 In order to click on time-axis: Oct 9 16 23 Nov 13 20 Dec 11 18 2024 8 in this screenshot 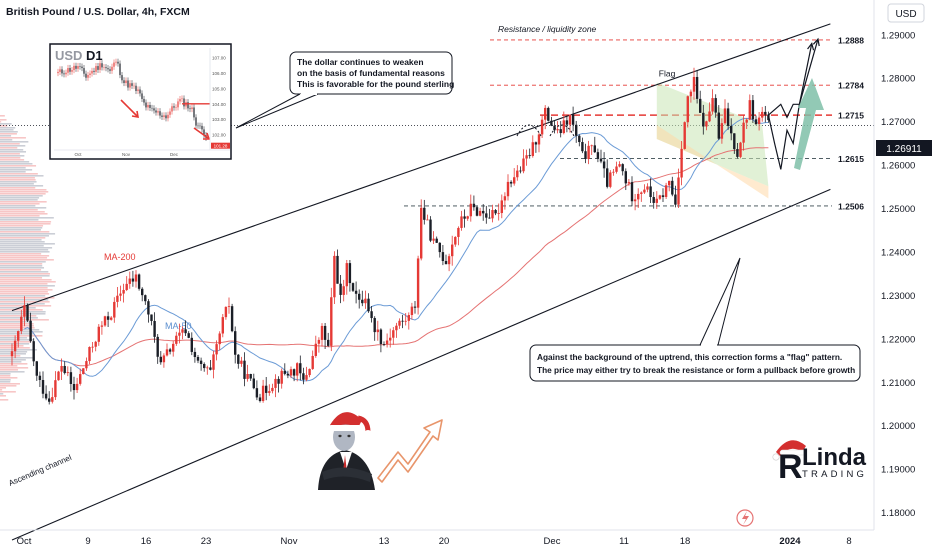, I will do `click(437, 538)`.